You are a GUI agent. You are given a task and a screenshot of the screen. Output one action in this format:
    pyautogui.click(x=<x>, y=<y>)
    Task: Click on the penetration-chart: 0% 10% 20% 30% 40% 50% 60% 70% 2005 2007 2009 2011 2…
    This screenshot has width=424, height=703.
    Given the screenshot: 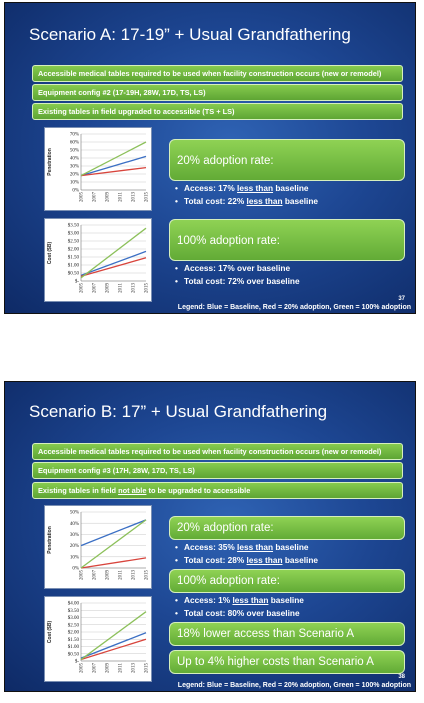 What is the action you would take?
    pyautogui.click(x=98, y=169)
    